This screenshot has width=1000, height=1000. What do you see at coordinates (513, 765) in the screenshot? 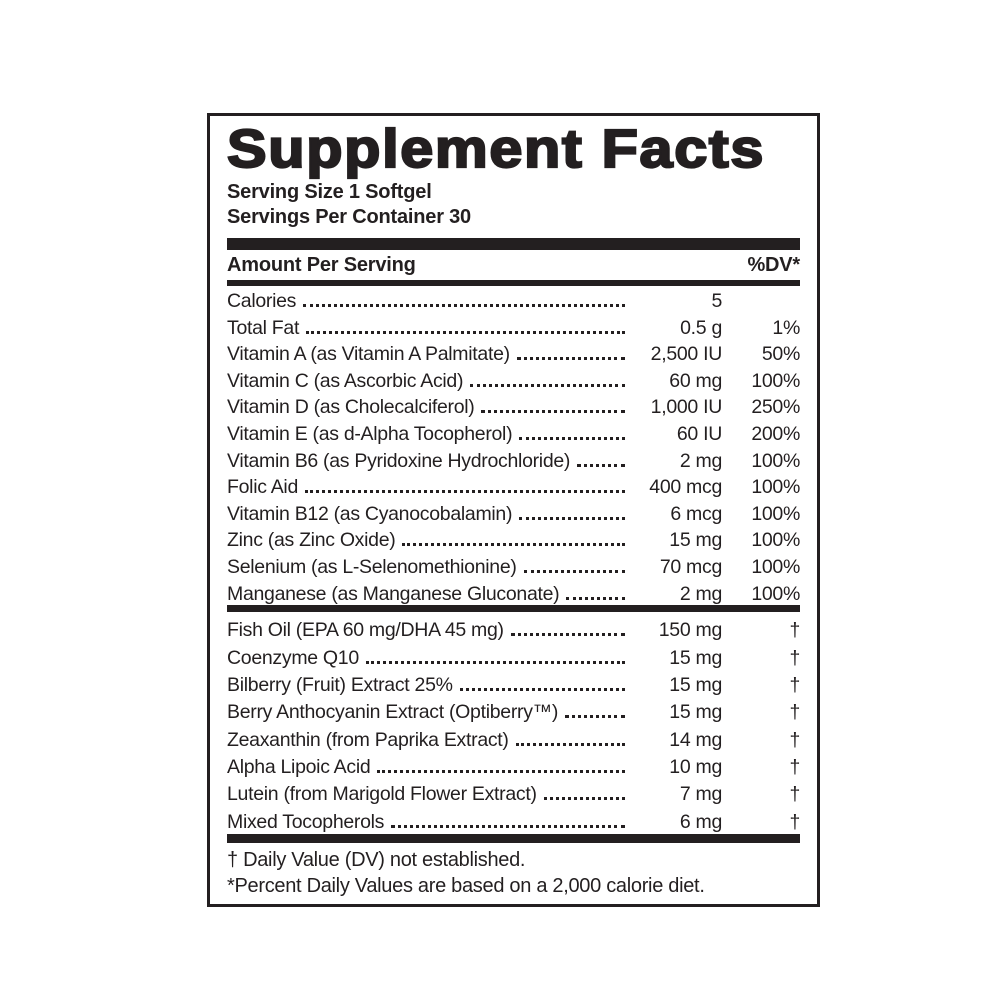
I see `table-row: Alpha Lipoic Acid 10 mg †` at bounding box center [513, 765].